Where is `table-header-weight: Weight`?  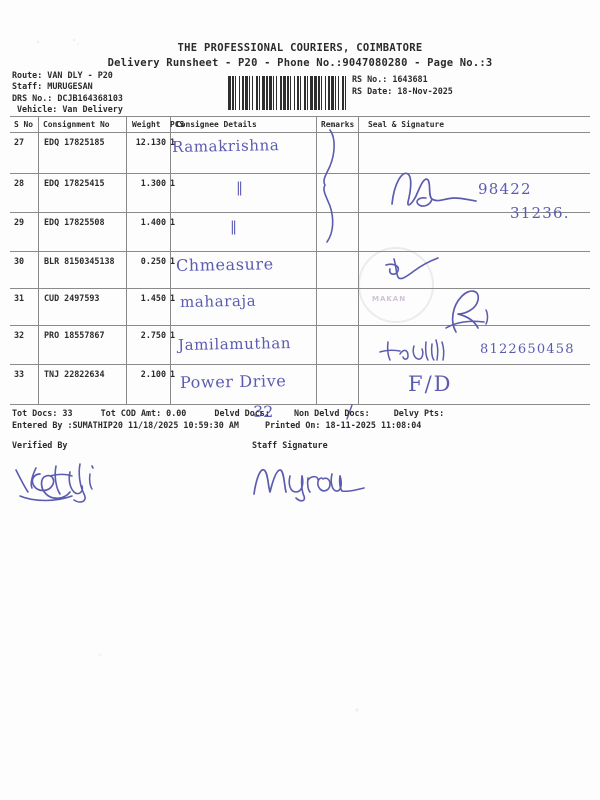 table-header-weight: Weight is located at coordinates (146, 124).